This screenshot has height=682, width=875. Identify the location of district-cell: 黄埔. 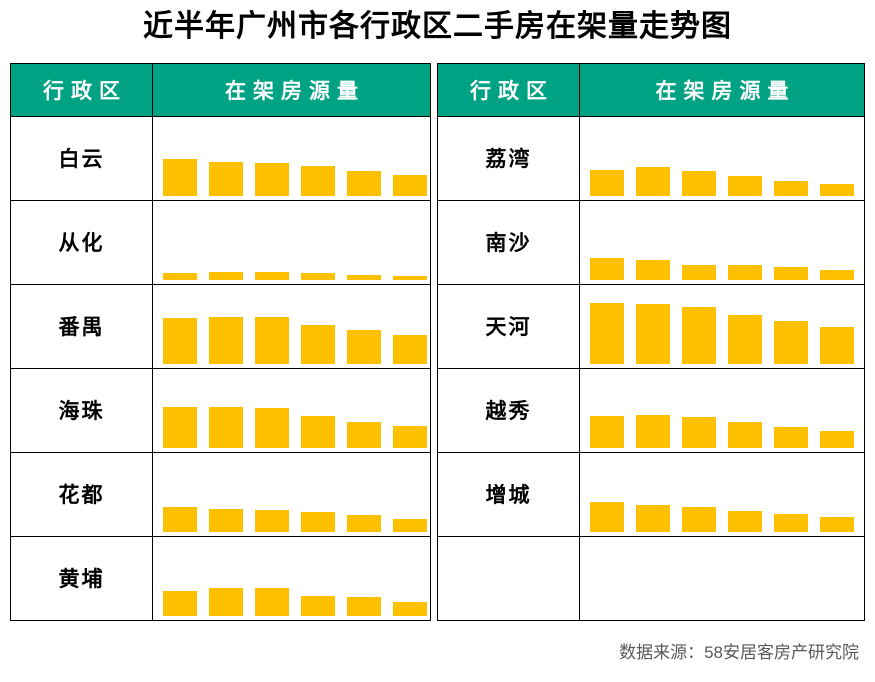
(82, 578).